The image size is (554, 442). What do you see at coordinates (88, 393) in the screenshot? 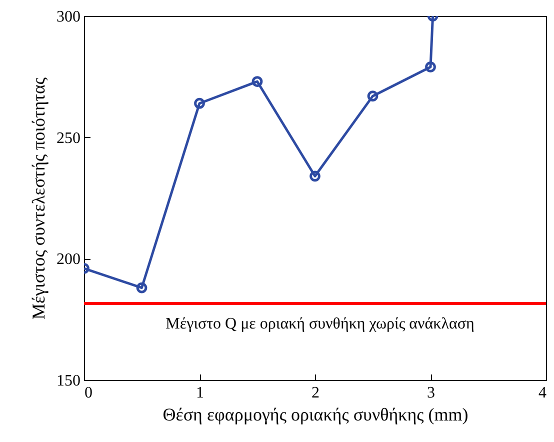
I see `x-tick-label: 0` at bounding box center [88, 393].